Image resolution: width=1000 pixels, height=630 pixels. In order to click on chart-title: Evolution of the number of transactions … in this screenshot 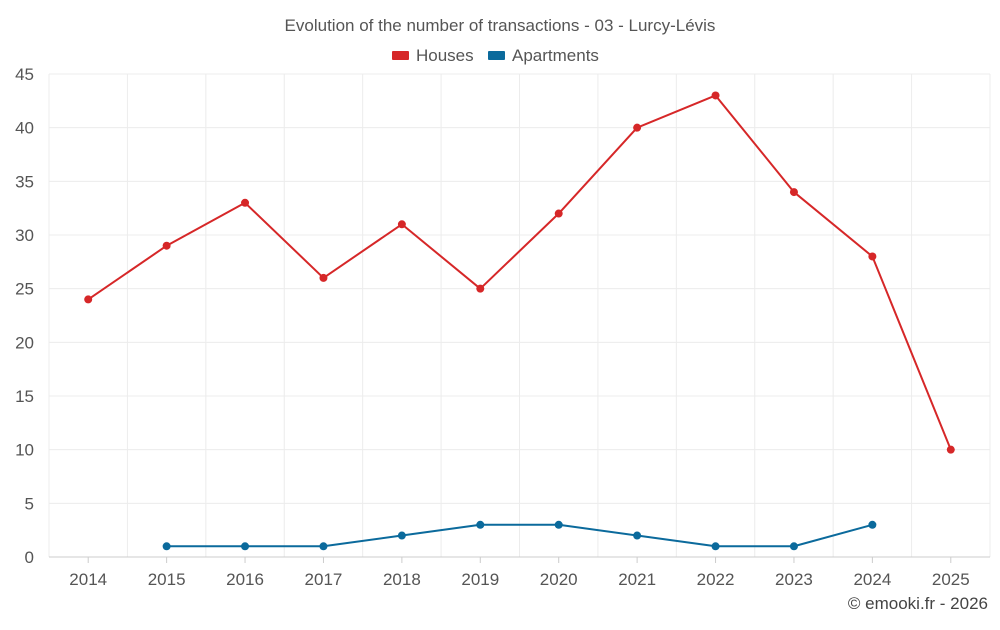, I will do `click(500, 25)`.